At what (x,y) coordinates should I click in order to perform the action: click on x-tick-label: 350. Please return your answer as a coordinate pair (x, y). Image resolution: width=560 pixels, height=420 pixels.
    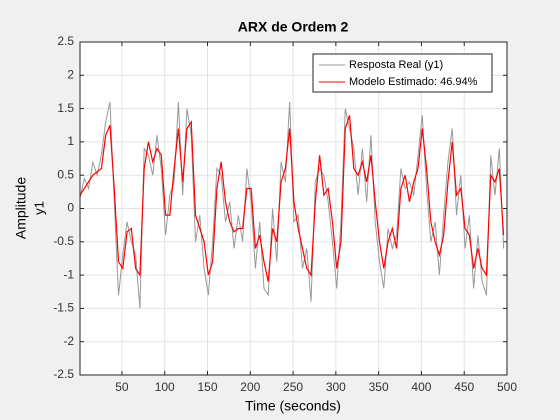
    Looking at the image, I should click on (379, 387).